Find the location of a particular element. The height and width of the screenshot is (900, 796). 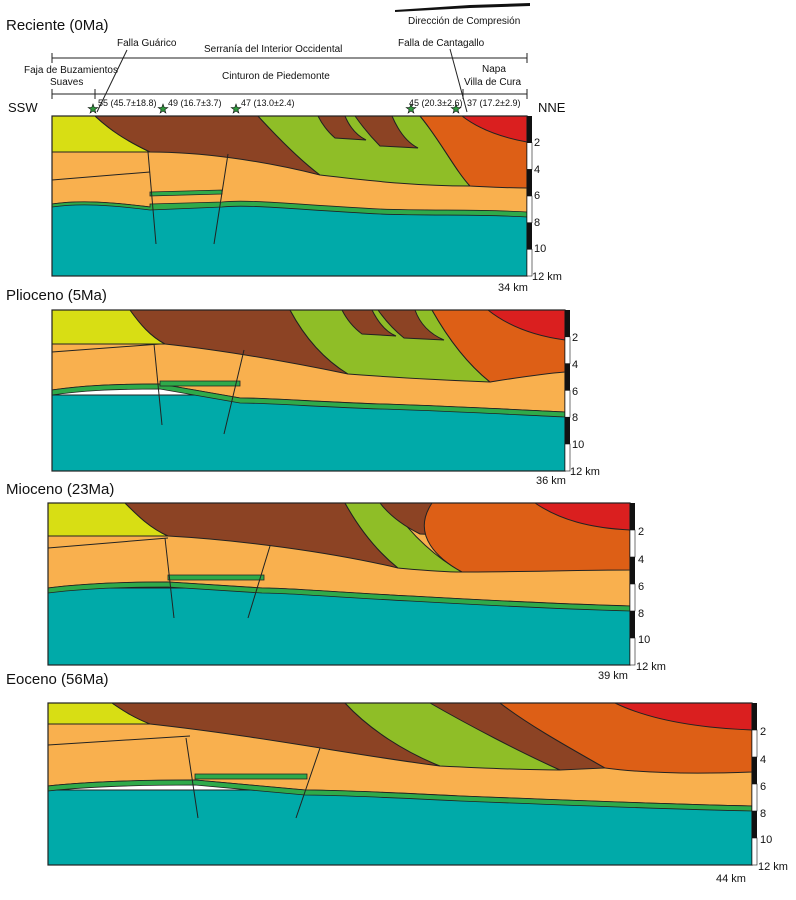

sample-label-1: 55 (45.7±18.8) is located at coordinates (127, 103).